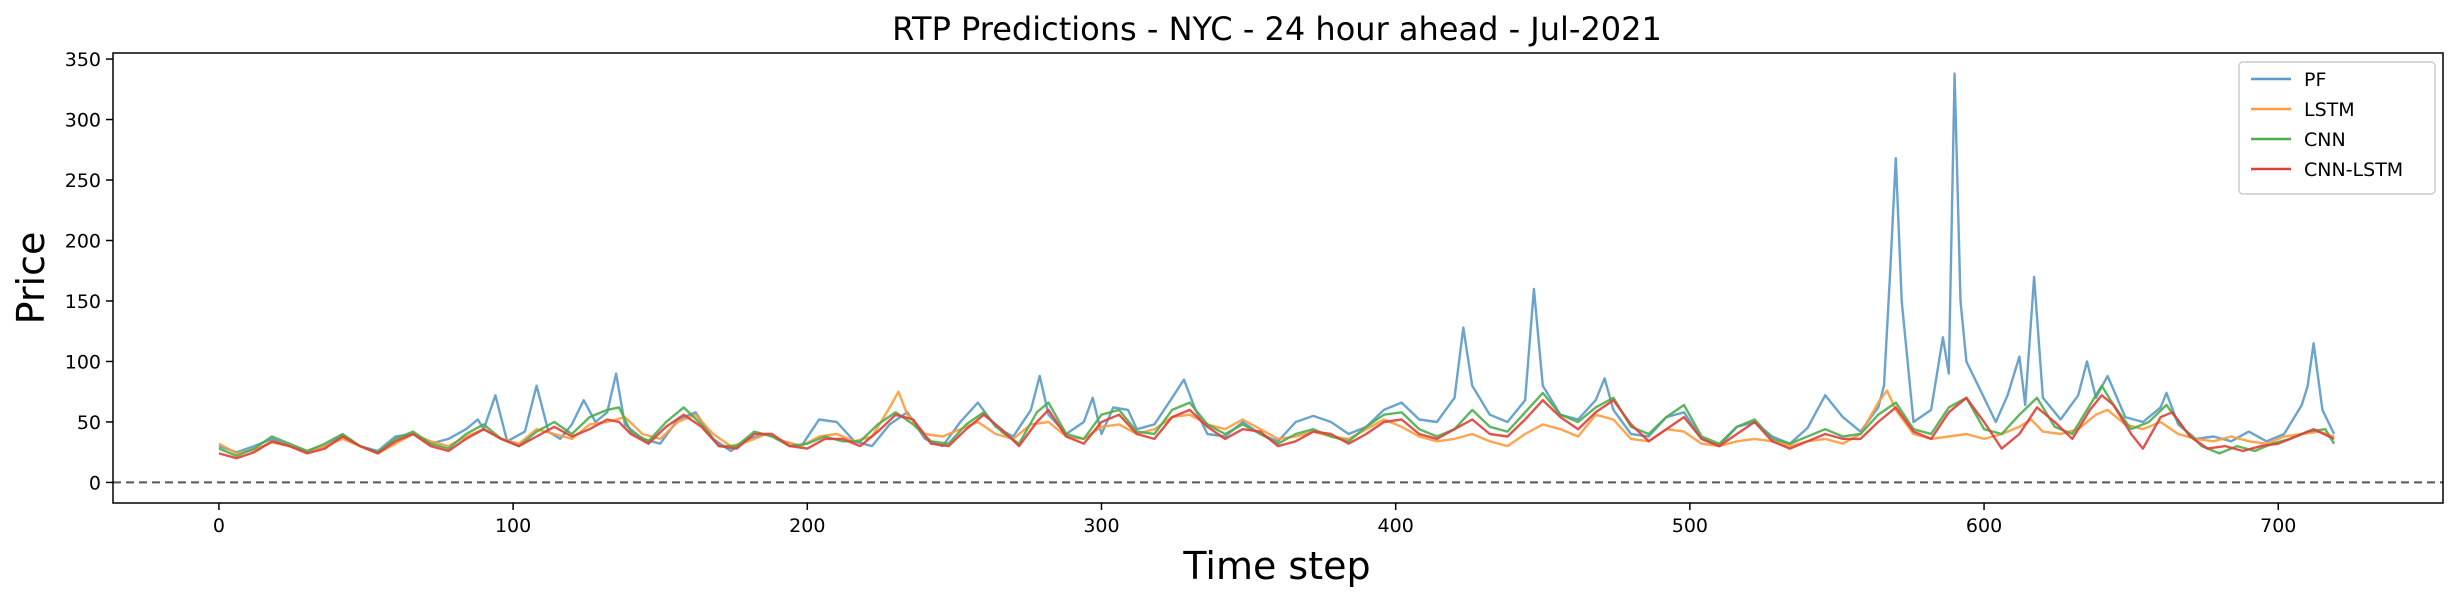  Describe the element at coordinates (83, 362) in the screenshot. I see `y-tick-label: 100` at that location.